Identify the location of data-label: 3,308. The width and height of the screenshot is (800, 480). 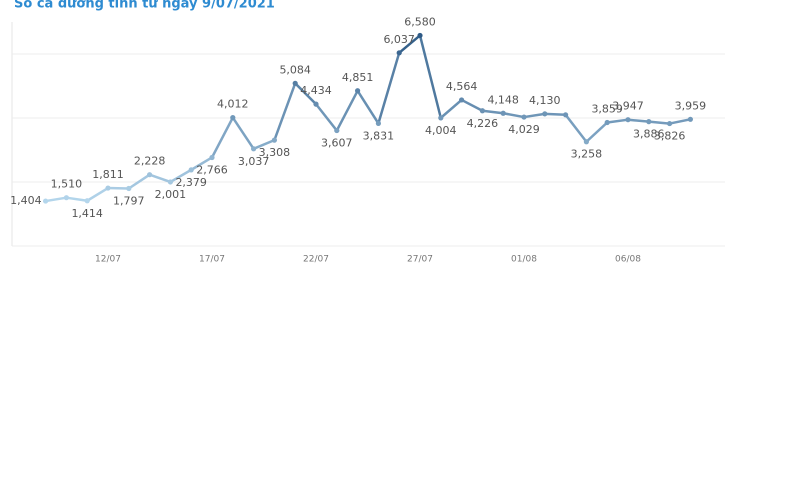
(275, 152).